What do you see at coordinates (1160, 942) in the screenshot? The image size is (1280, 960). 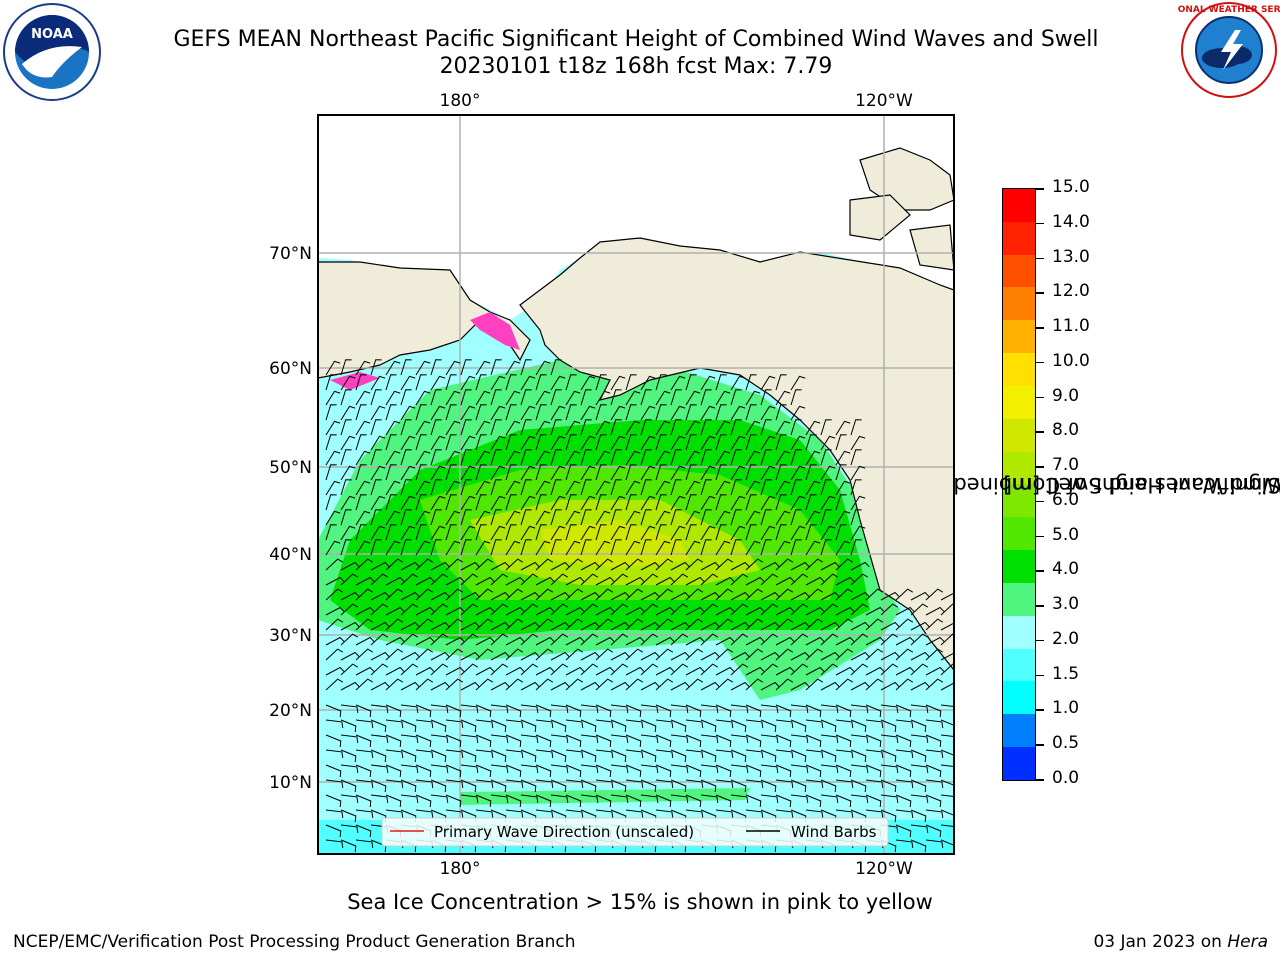 I see `footer-date-text: 03 Jan 2023 on` at bounding box center [1160, 942].